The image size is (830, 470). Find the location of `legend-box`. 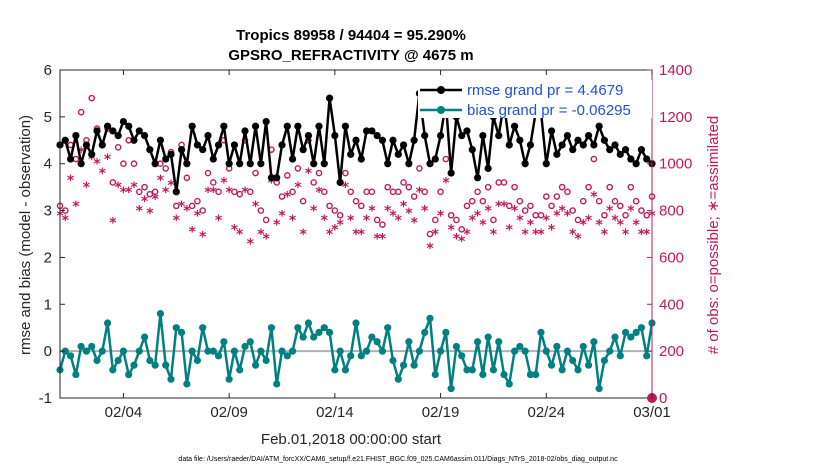

legend-box is located at coordinates (535, 99).